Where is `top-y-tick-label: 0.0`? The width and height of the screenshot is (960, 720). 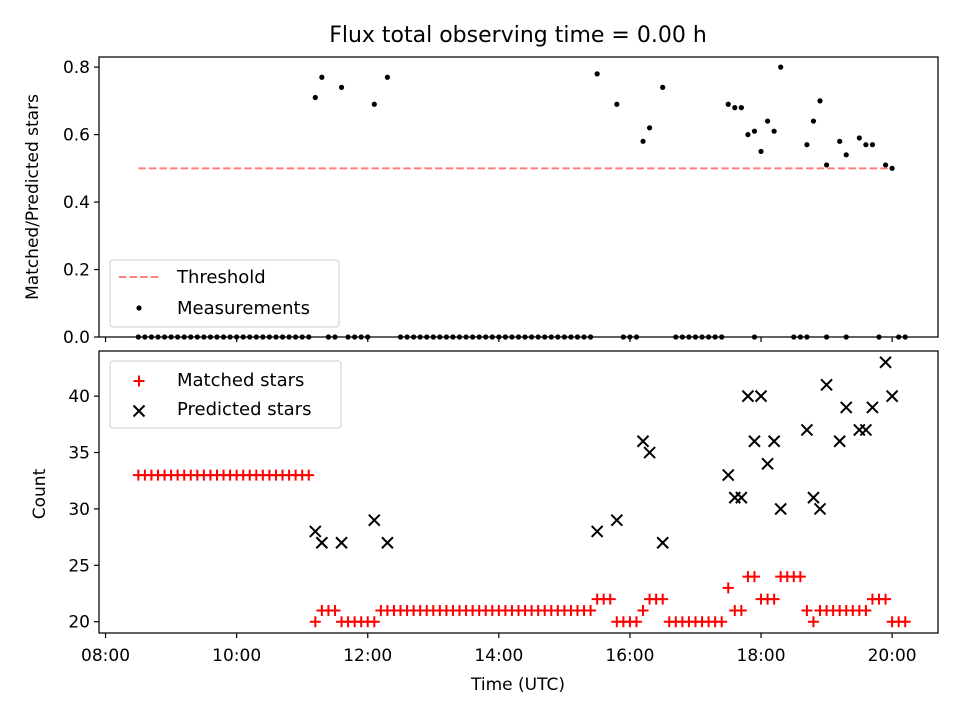 top-y-tick-label: 0.0 is located at coordinates (76, 338).